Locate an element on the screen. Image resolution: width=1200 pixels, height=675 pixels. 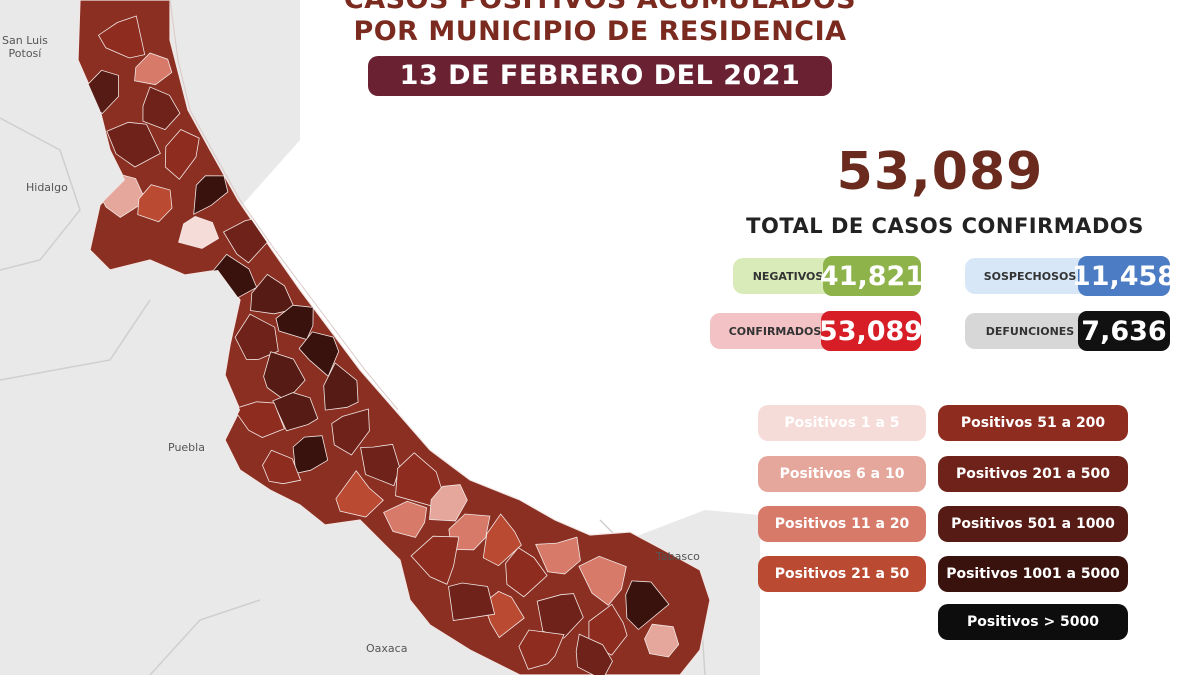
coast-line is located at coordinates (284, 205).